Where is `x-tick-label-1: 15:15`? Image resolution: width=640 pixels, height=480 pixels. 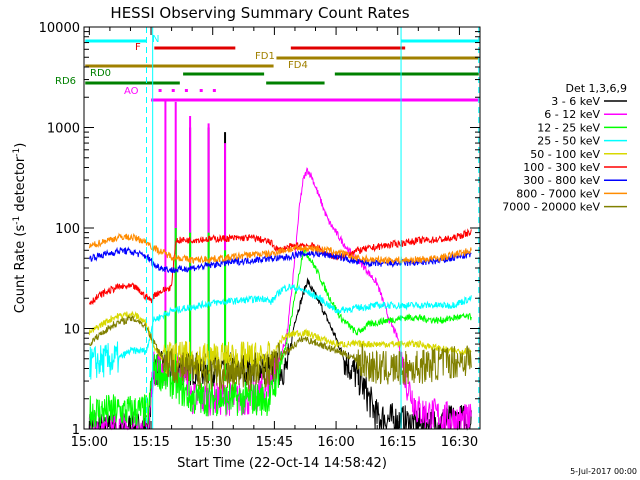 x-tick-label-1: 15:15 is located at coordinates (150, 442).